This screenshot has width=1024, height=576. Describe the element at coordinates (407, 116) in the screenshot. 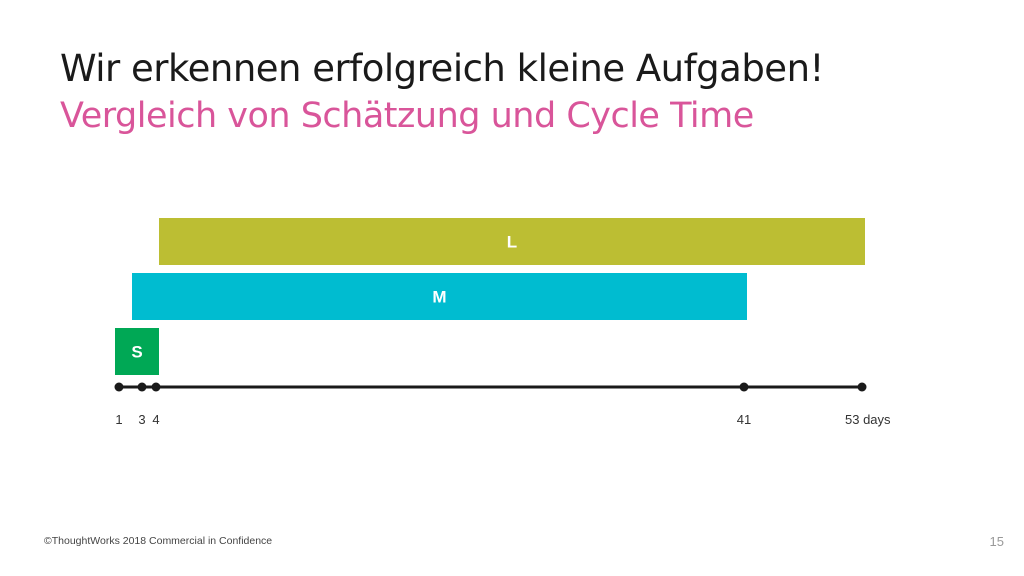

I see `slide-subtitle: Vergleich von Schätzung und Cycle Time` at that location.